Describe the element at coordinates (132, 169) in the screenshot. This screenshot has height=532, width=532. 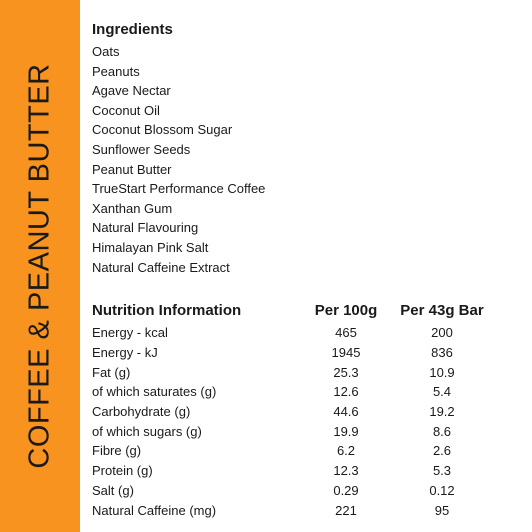
I see `ingredient-item: Peanut Butter` at that location.